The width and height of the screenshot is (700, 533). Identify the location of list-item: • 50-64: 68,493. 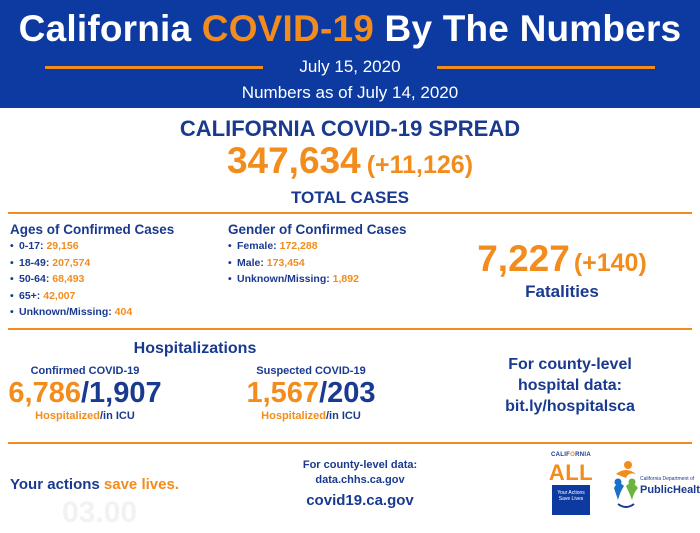
(47, 279).